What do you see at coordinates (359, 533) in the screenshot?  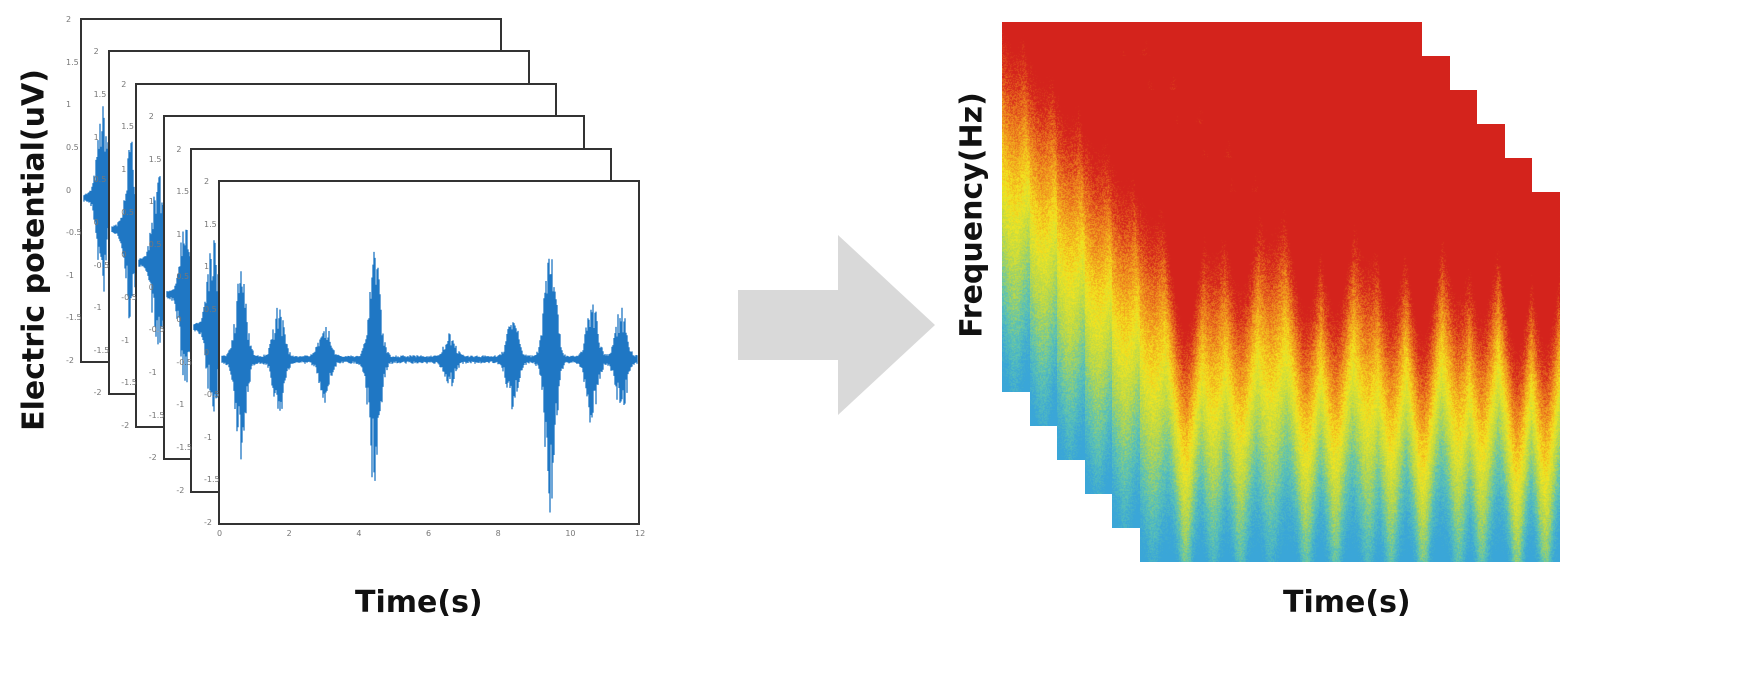 I see `x-tick-label: 4` at bounding box center [359, 533].